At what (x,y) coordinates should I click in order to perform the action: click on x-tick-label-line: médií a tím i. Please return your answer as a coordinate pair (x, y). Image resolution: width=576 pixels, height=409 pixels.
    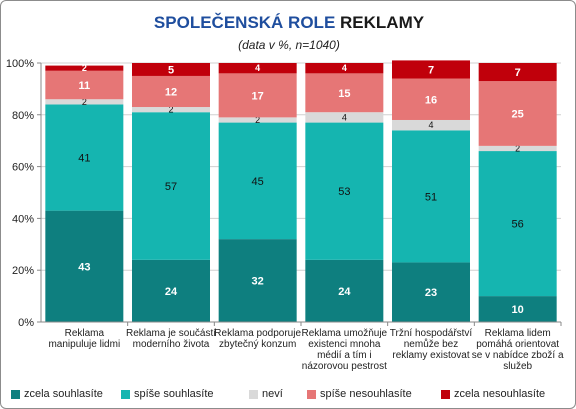
    Looking at the image, I should click on (344, 355).